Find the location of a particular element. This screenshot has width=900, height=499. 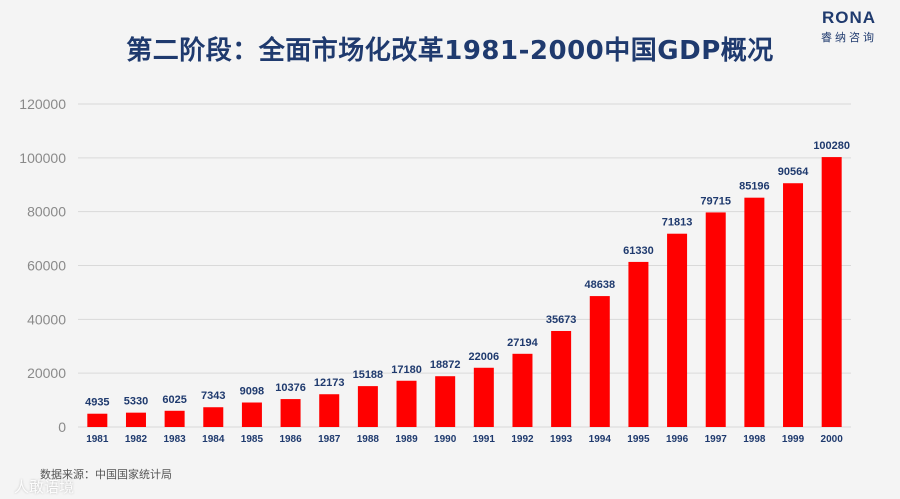

data-source-note: 数据来源：中国国家统计局 is located at coordinates (106, 474).